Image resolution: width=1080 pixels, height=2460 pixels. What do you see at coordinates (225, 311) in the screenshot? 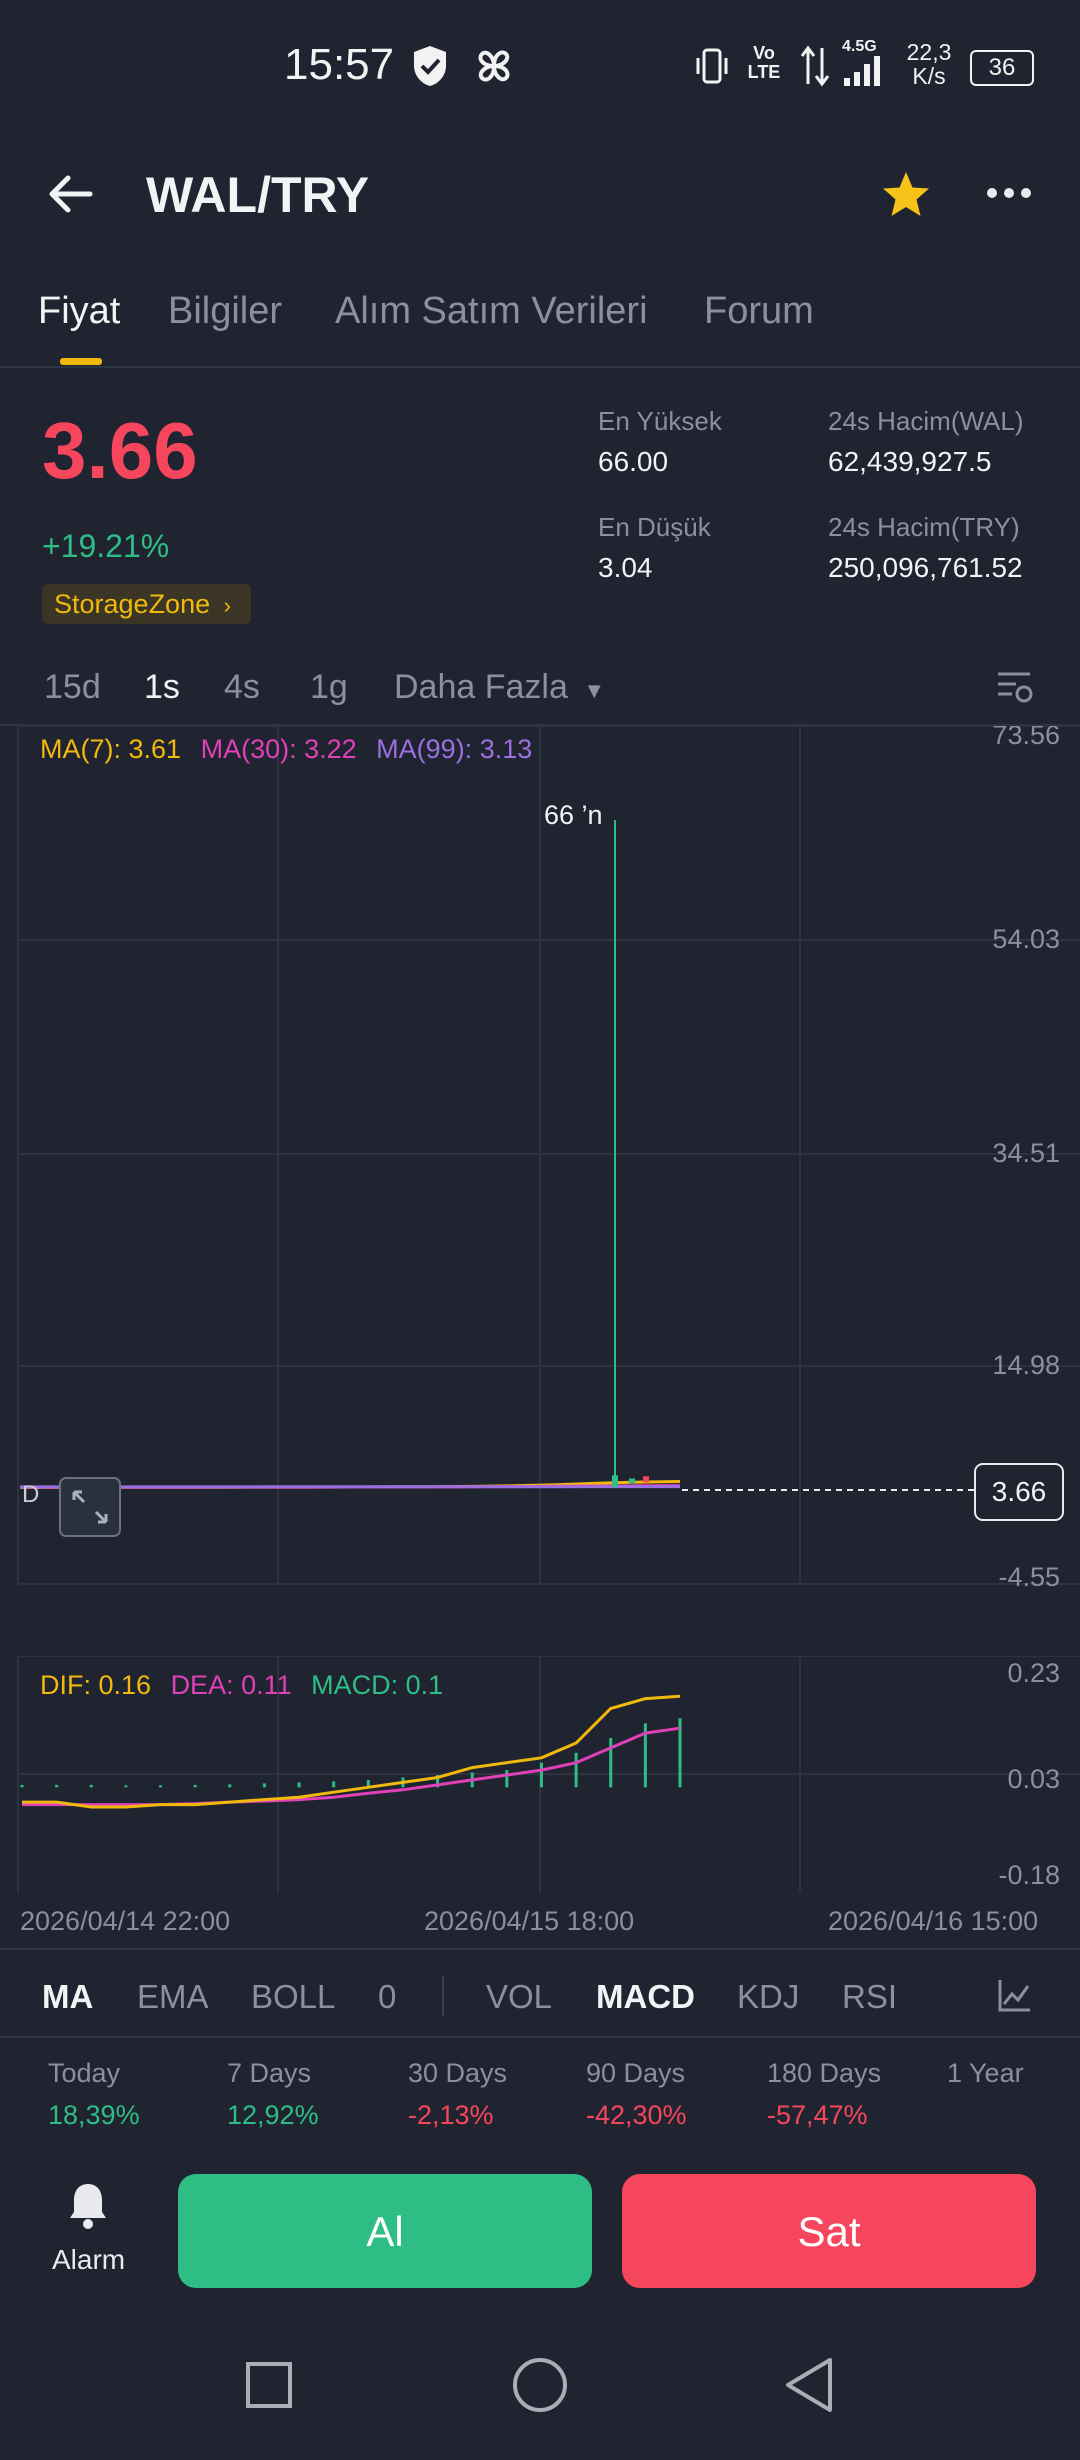
I see `tab-bilgiler: Bilgiler` at bounding box center [225, 311].